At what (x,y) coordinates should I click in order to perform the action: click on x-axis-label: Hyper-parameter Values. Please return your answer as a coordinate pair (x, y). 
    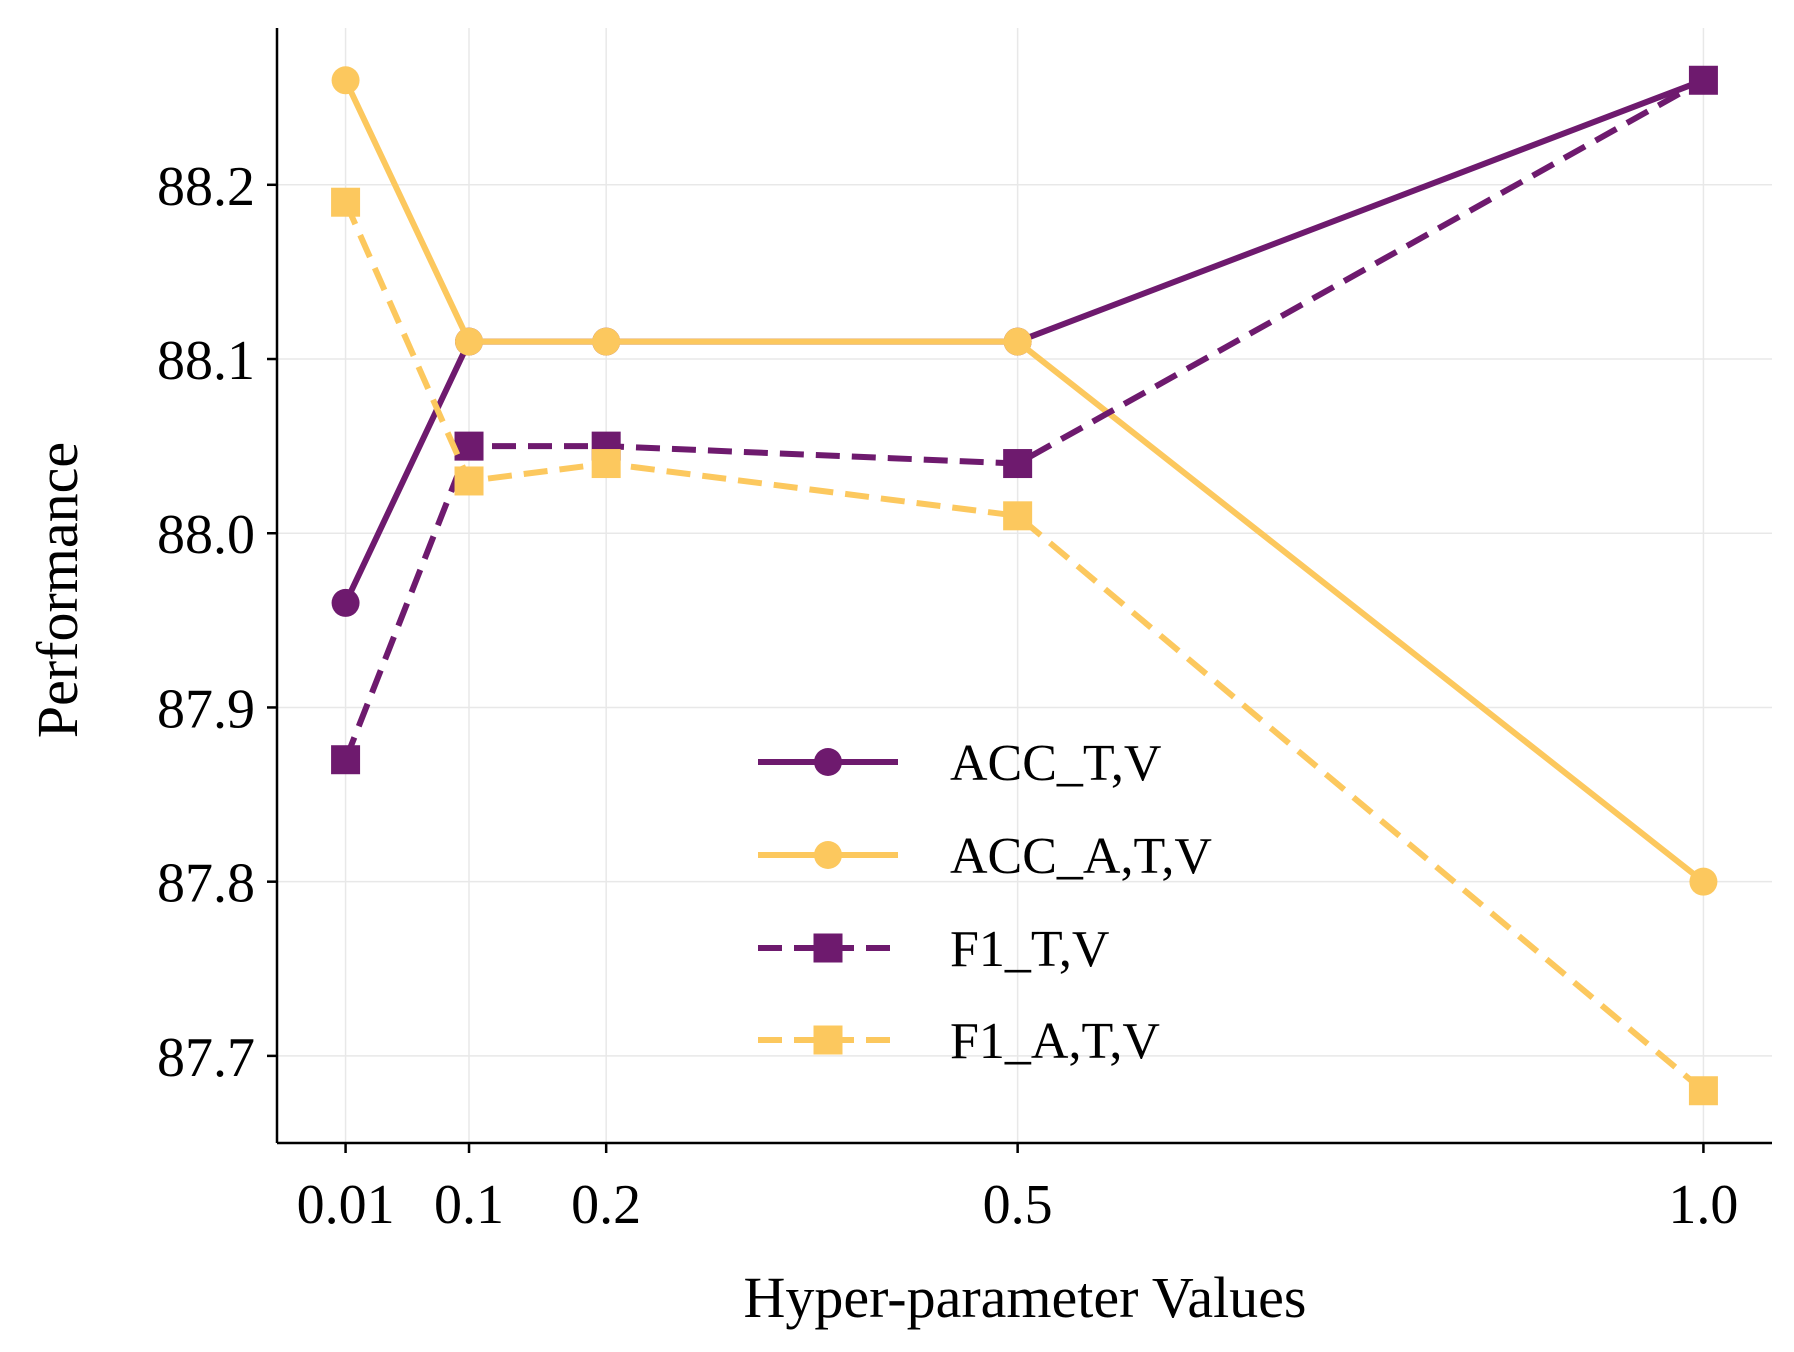
    Looking at the image, I should click on (1024, 1297).